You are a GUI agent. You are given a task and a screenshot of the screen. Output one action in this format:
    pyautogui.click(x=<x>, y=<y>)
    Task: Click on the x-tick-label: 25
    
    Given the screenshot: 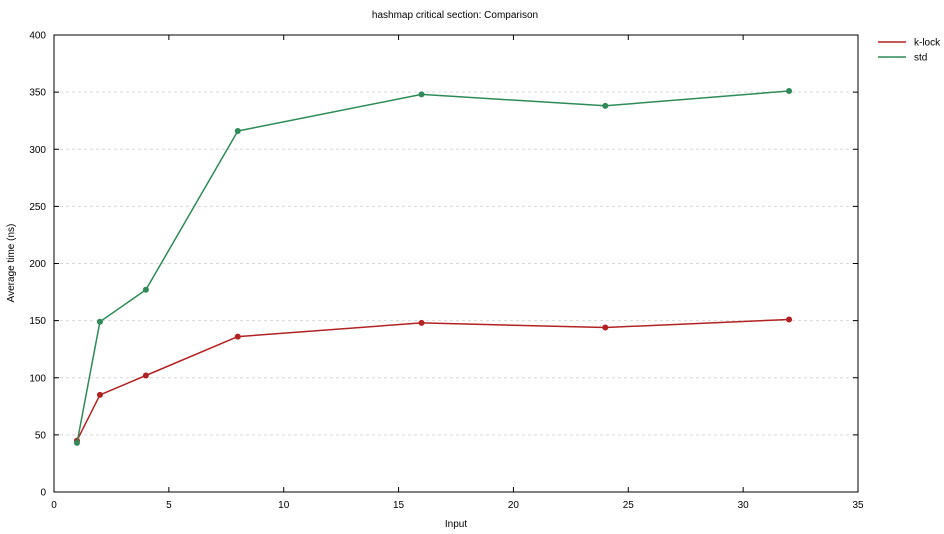 What is the action you would take?
    pyautogui.click(x=629, y=505)
    